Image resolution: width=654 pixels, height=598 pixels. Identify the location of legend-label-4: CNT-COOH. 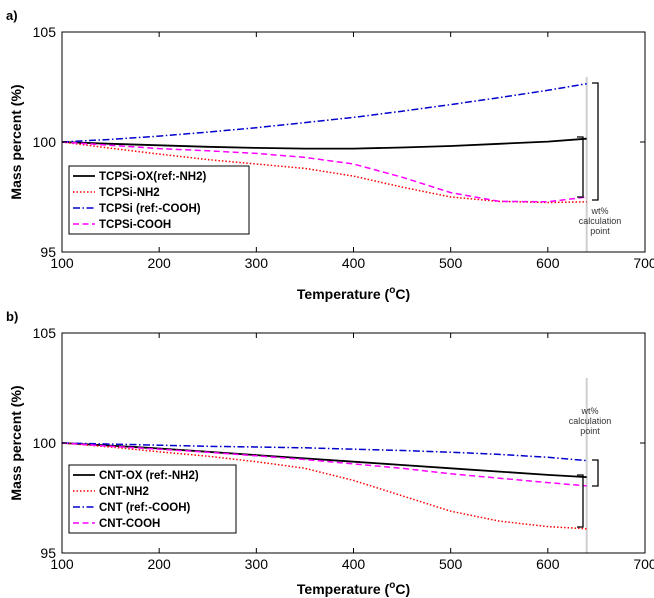
(129, 524).